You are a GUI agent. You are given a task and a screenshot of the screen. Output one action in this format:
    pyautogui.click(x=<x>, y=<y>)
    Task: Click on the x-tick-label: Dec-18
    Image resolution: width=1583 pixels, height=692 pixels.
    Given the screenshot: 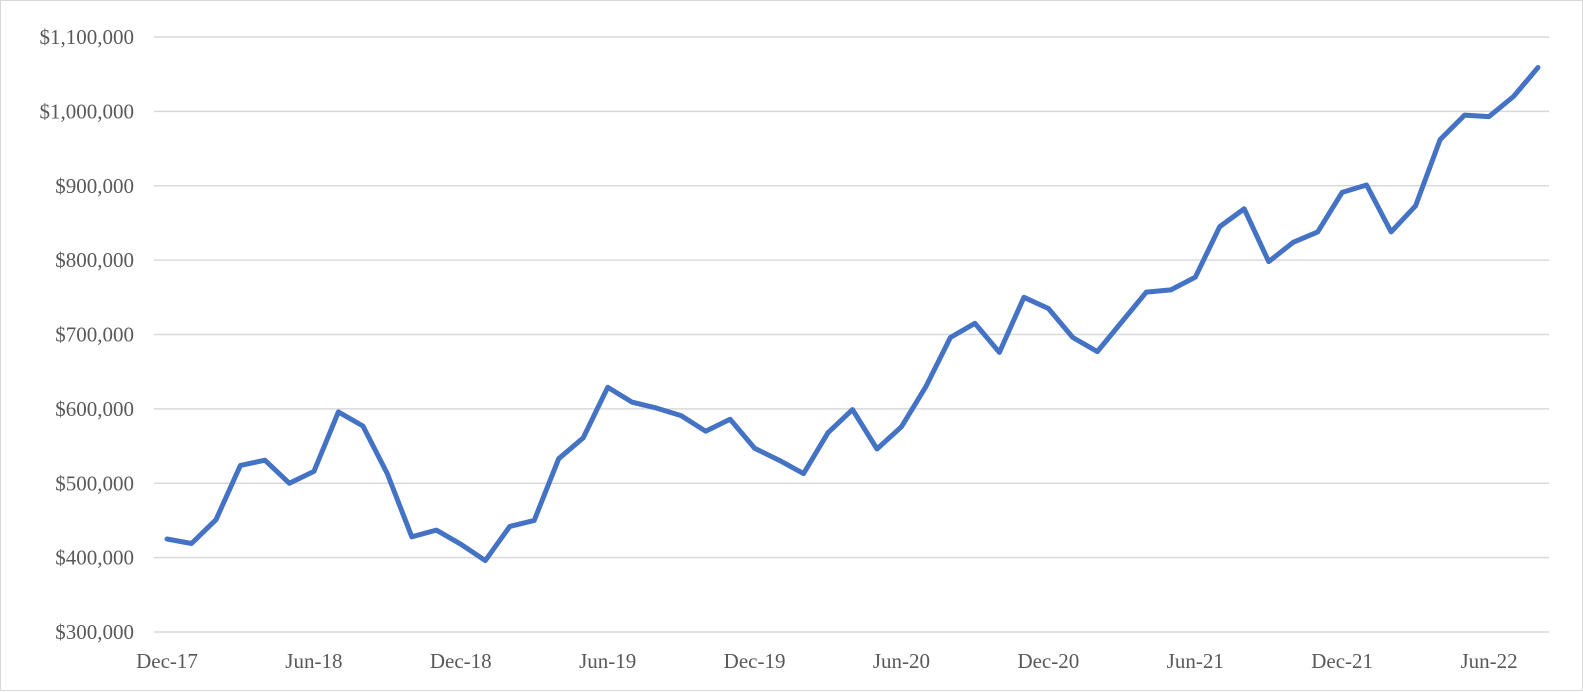 What is the action you would take?
    pyautogui.click(x=461, y=661)
    